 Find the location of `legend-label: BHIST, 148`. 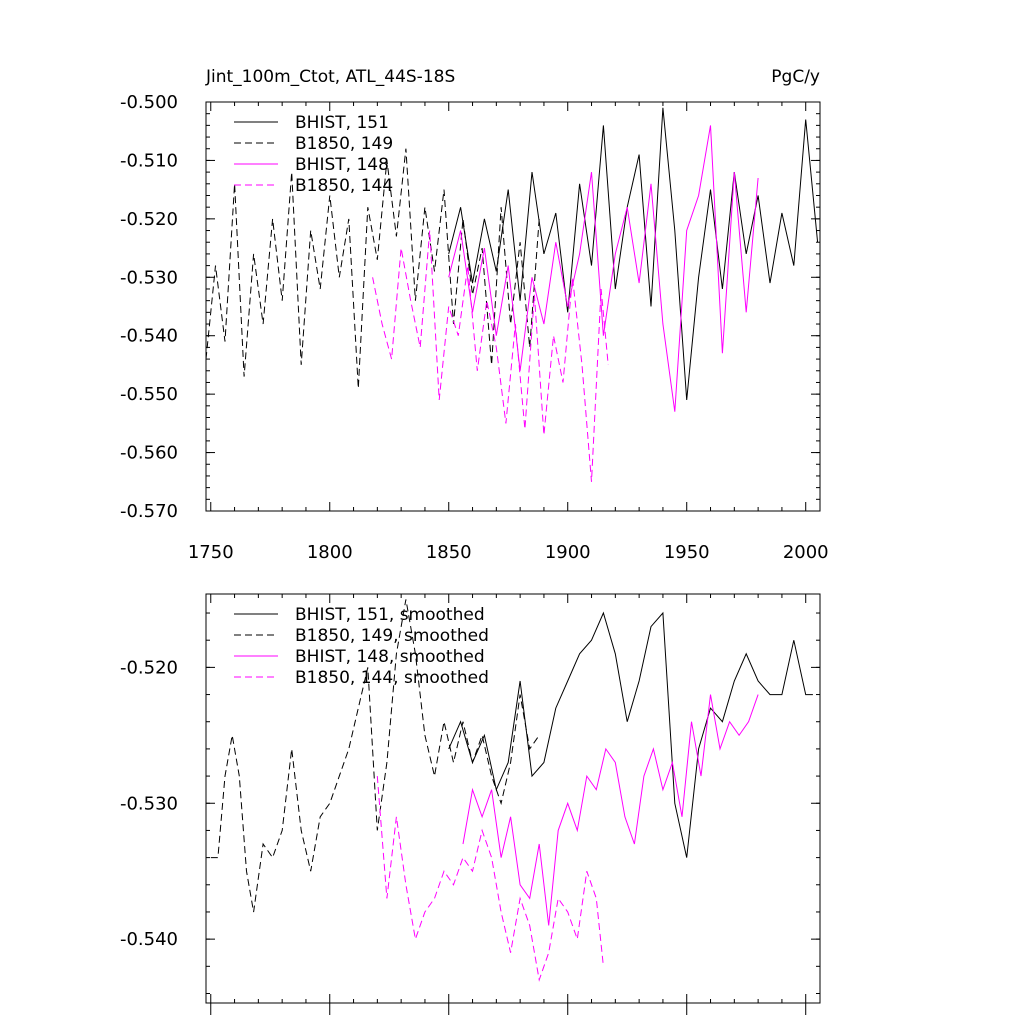

legend-label: BHIST, 148 is located at coordinates (342, 165).